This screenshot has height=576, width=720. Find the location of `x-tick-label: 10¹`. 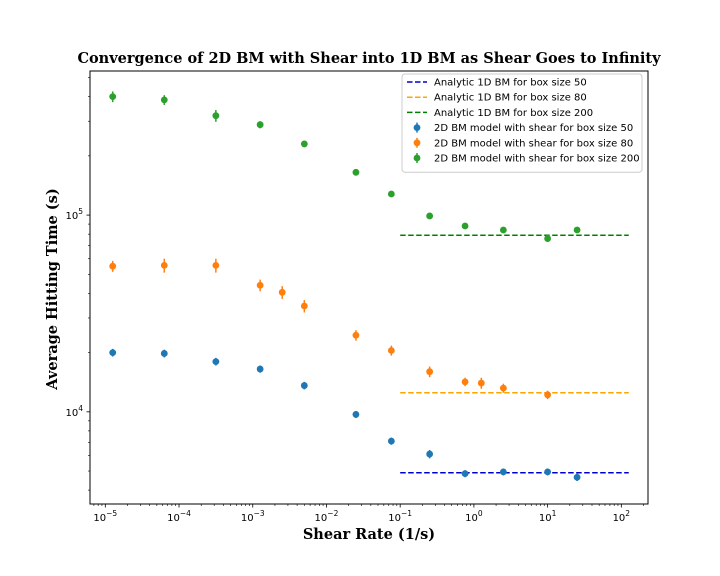

x-tick-label: 10¹ is located at coordinates (548, 516).